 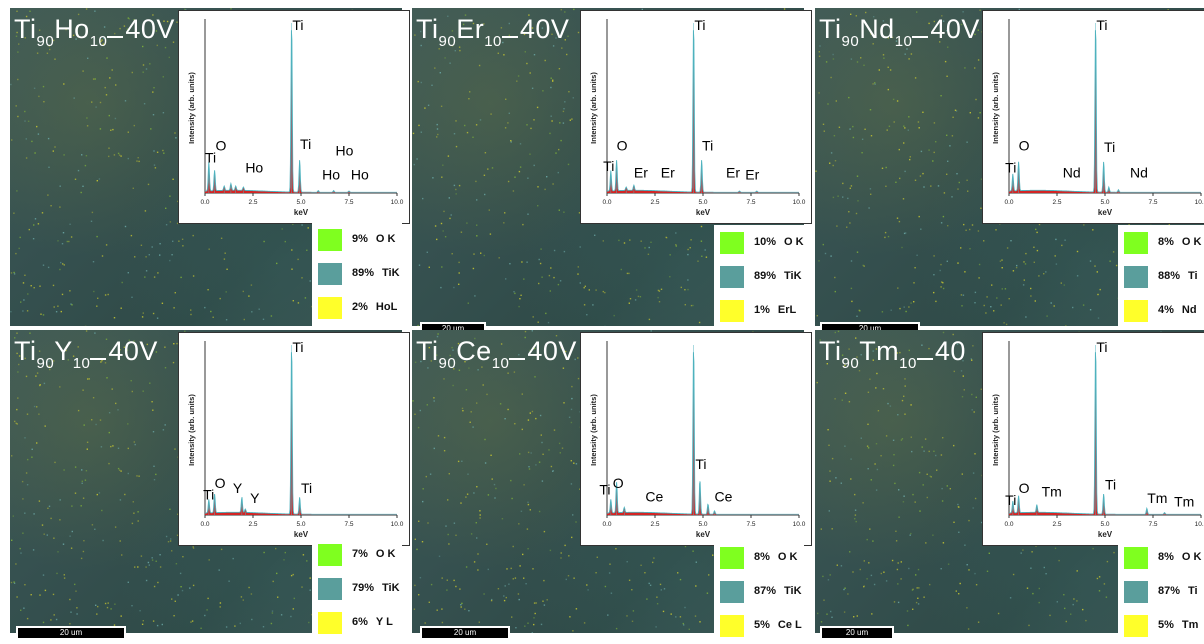 I want to click on legend-label: Y L, so click(x=384, y=622).